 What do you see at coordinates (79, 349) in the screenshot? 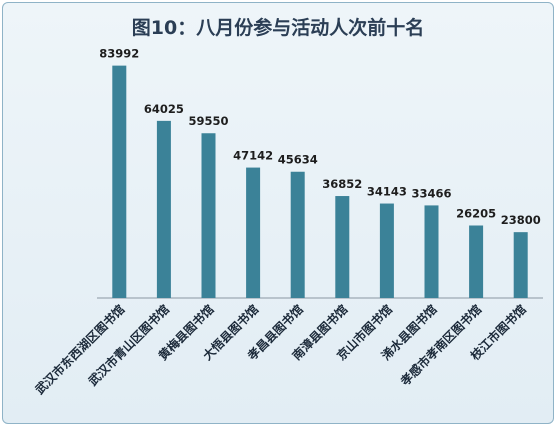
I see `category-label: 武汉市东西湖区图书馆` at bounding box center [79, 349].